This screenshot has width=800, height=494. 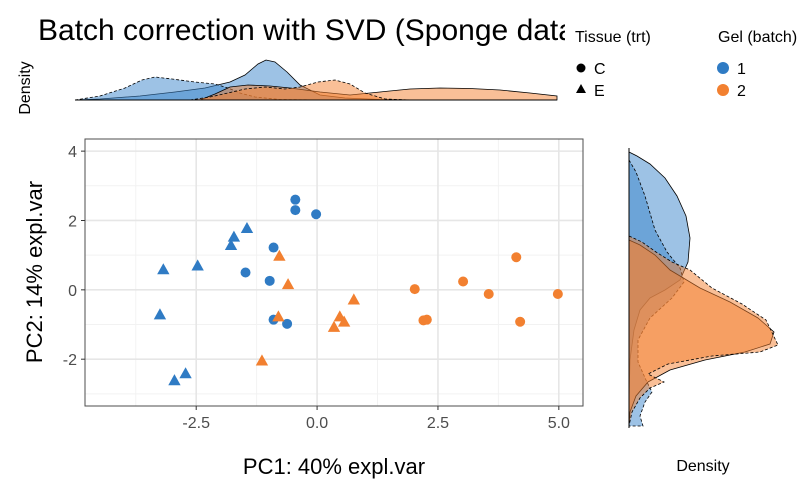 What do you see at coordinates (72, 291) in the screenshot?
I see `y-tick-label: 0` at bounding box center [72, 291].